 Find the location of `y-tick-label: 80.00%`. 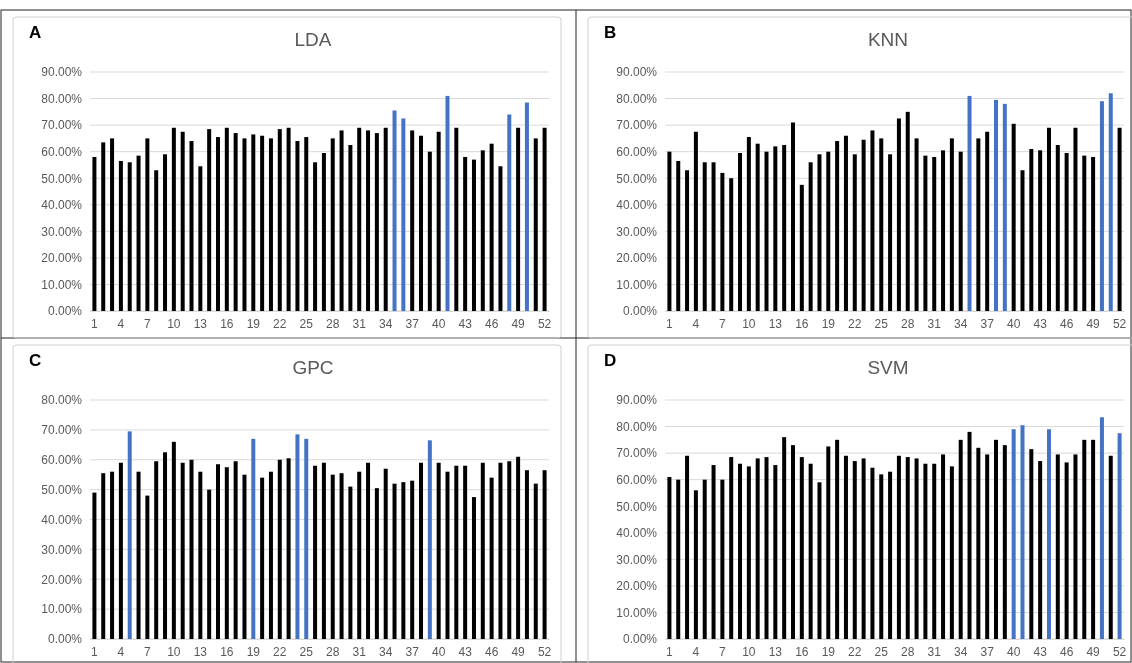

y-tick-label: 80.00% is located at coordinates (62, 400).